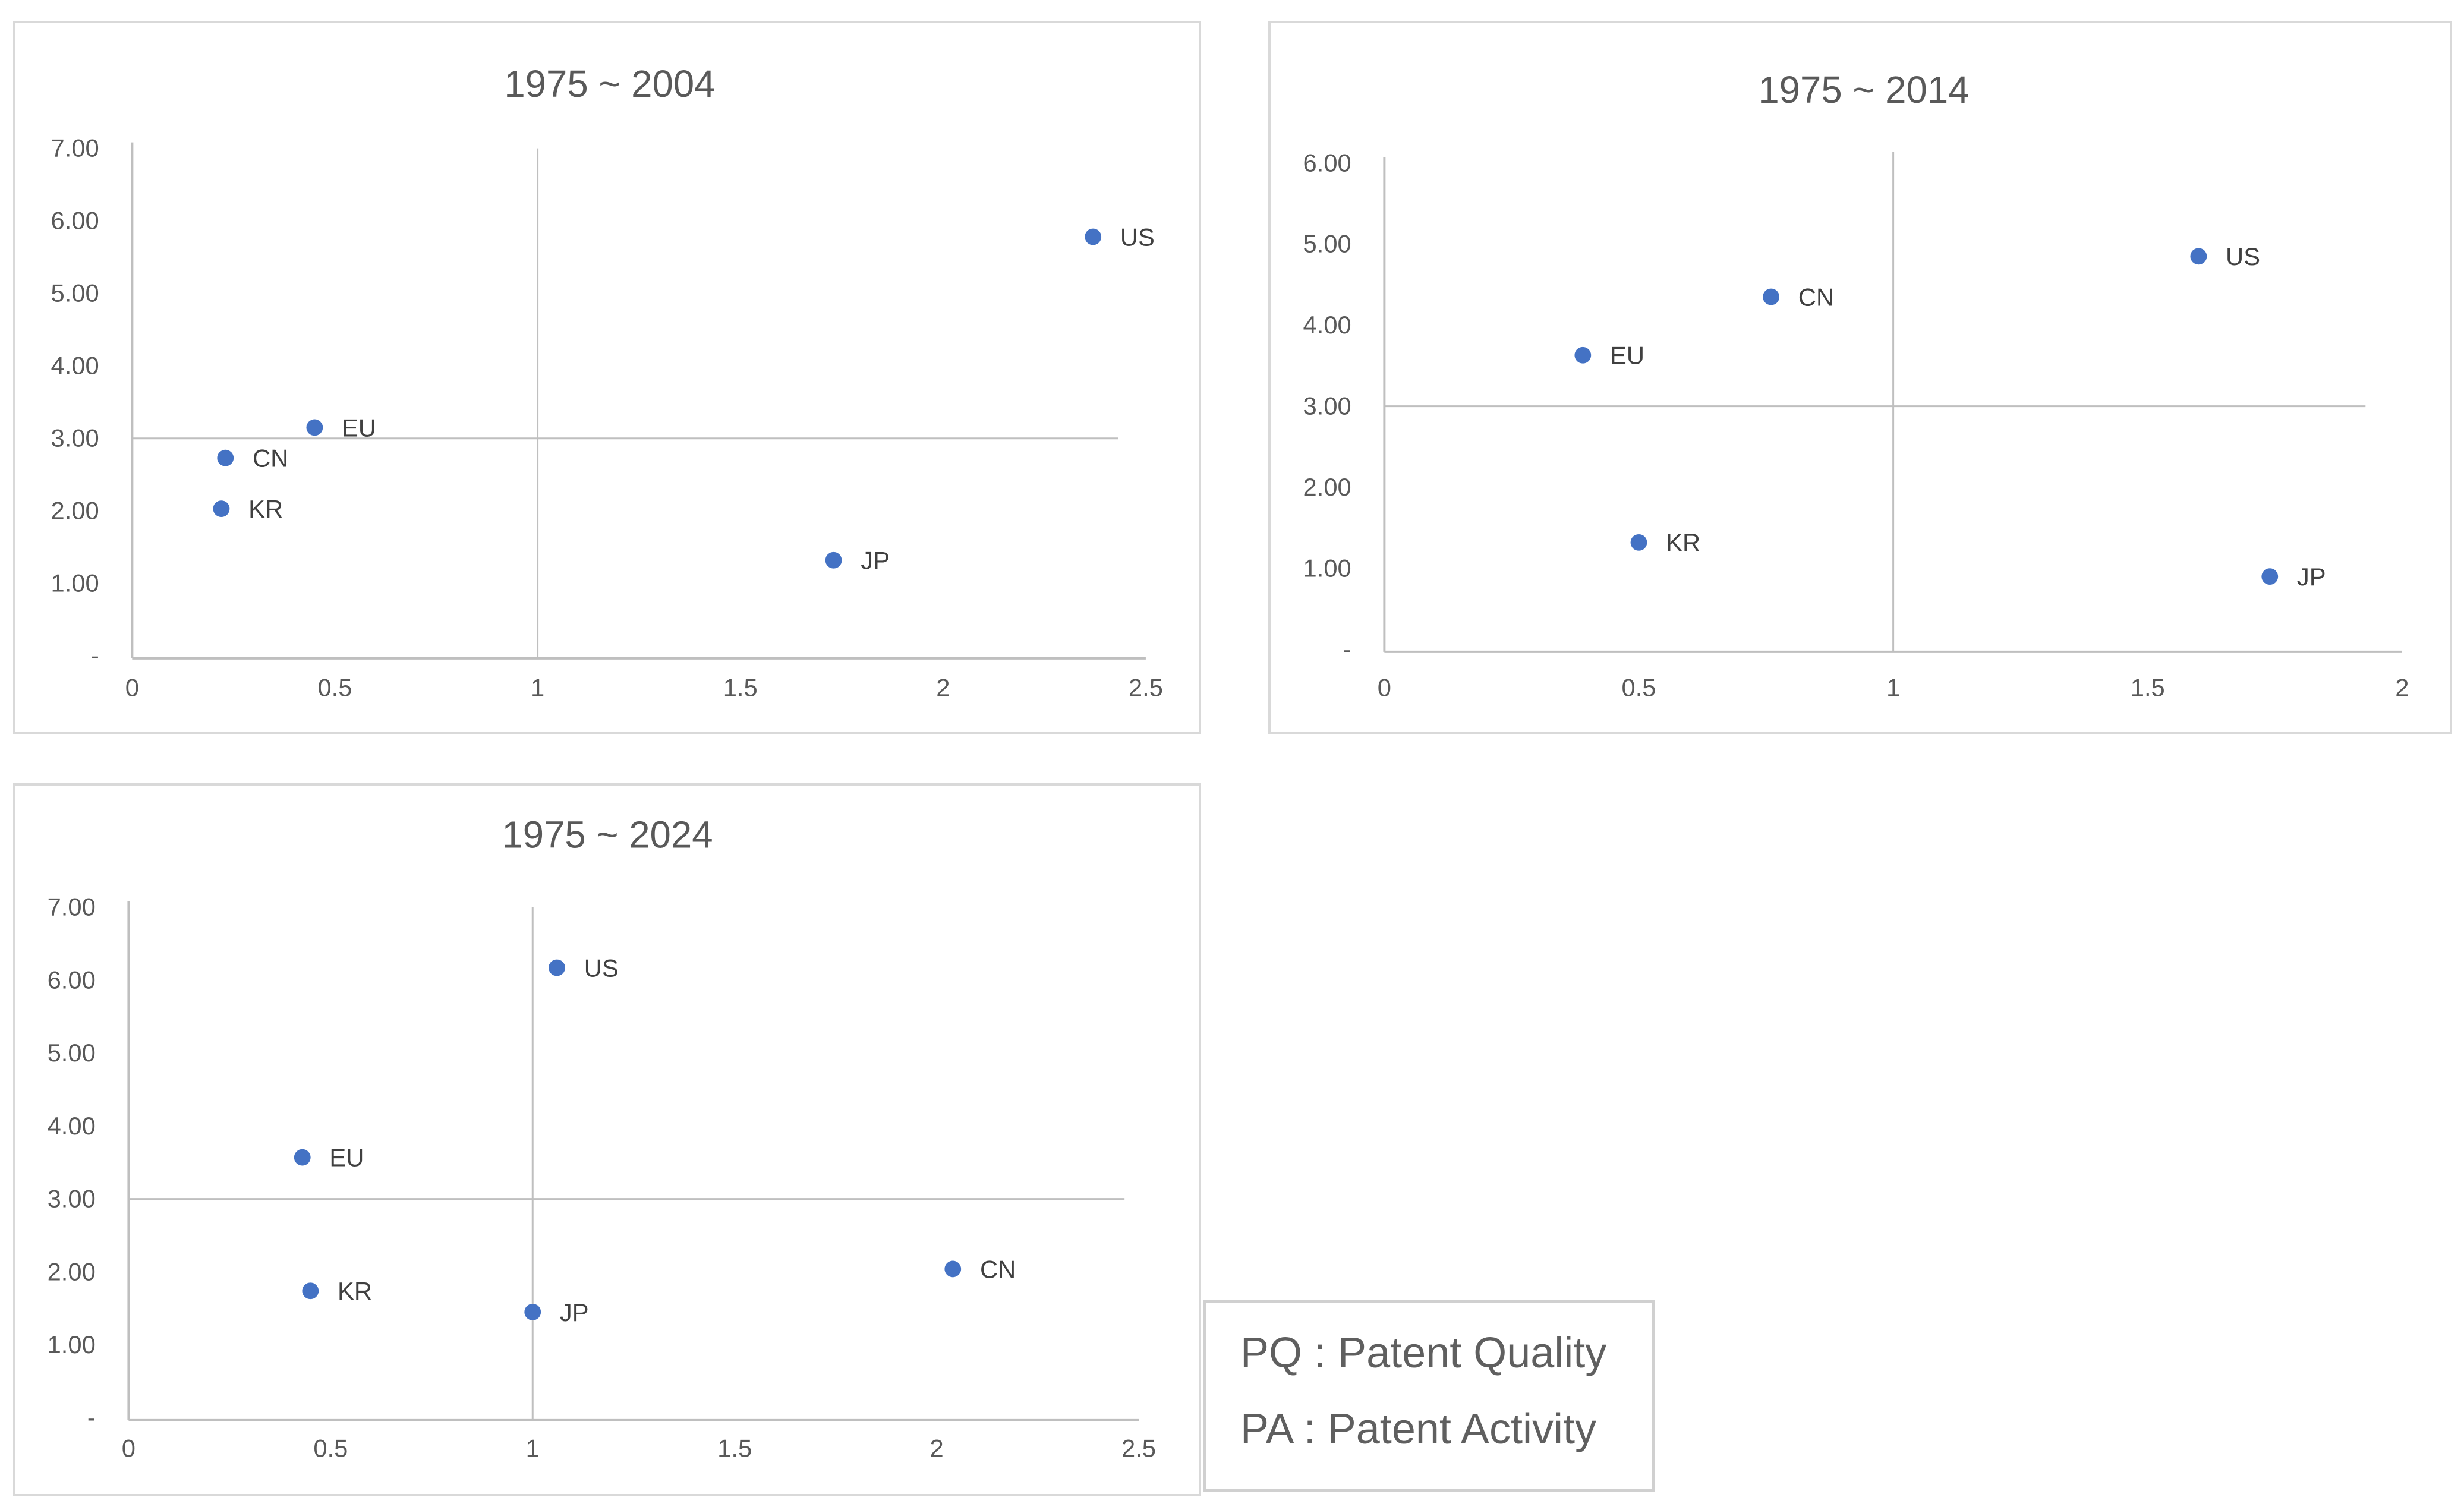 The width and height of the screenshot is (2464, 1510). What do you see at coordinates (1429, 1396) in the screenshot?
I see `legend-box: PQ : Patent Quality PA : Patent Activity` at bounding box center [1429, 1396].